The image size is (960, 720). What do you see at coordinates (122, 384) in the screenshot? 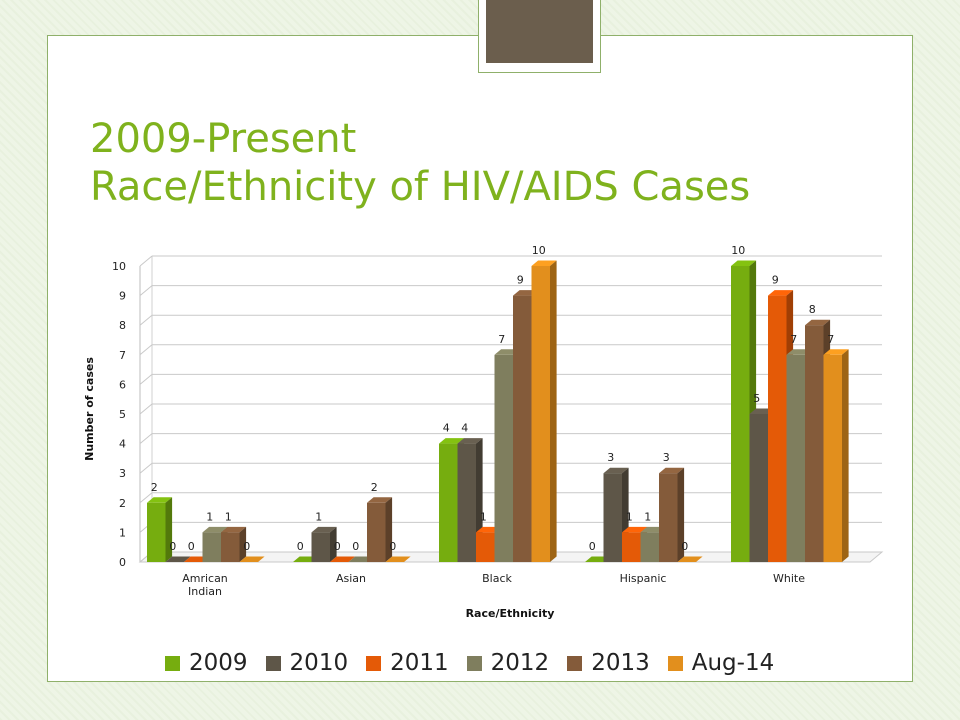
I see `y-tick-label-6: 6` at bounding box center [122, 384].